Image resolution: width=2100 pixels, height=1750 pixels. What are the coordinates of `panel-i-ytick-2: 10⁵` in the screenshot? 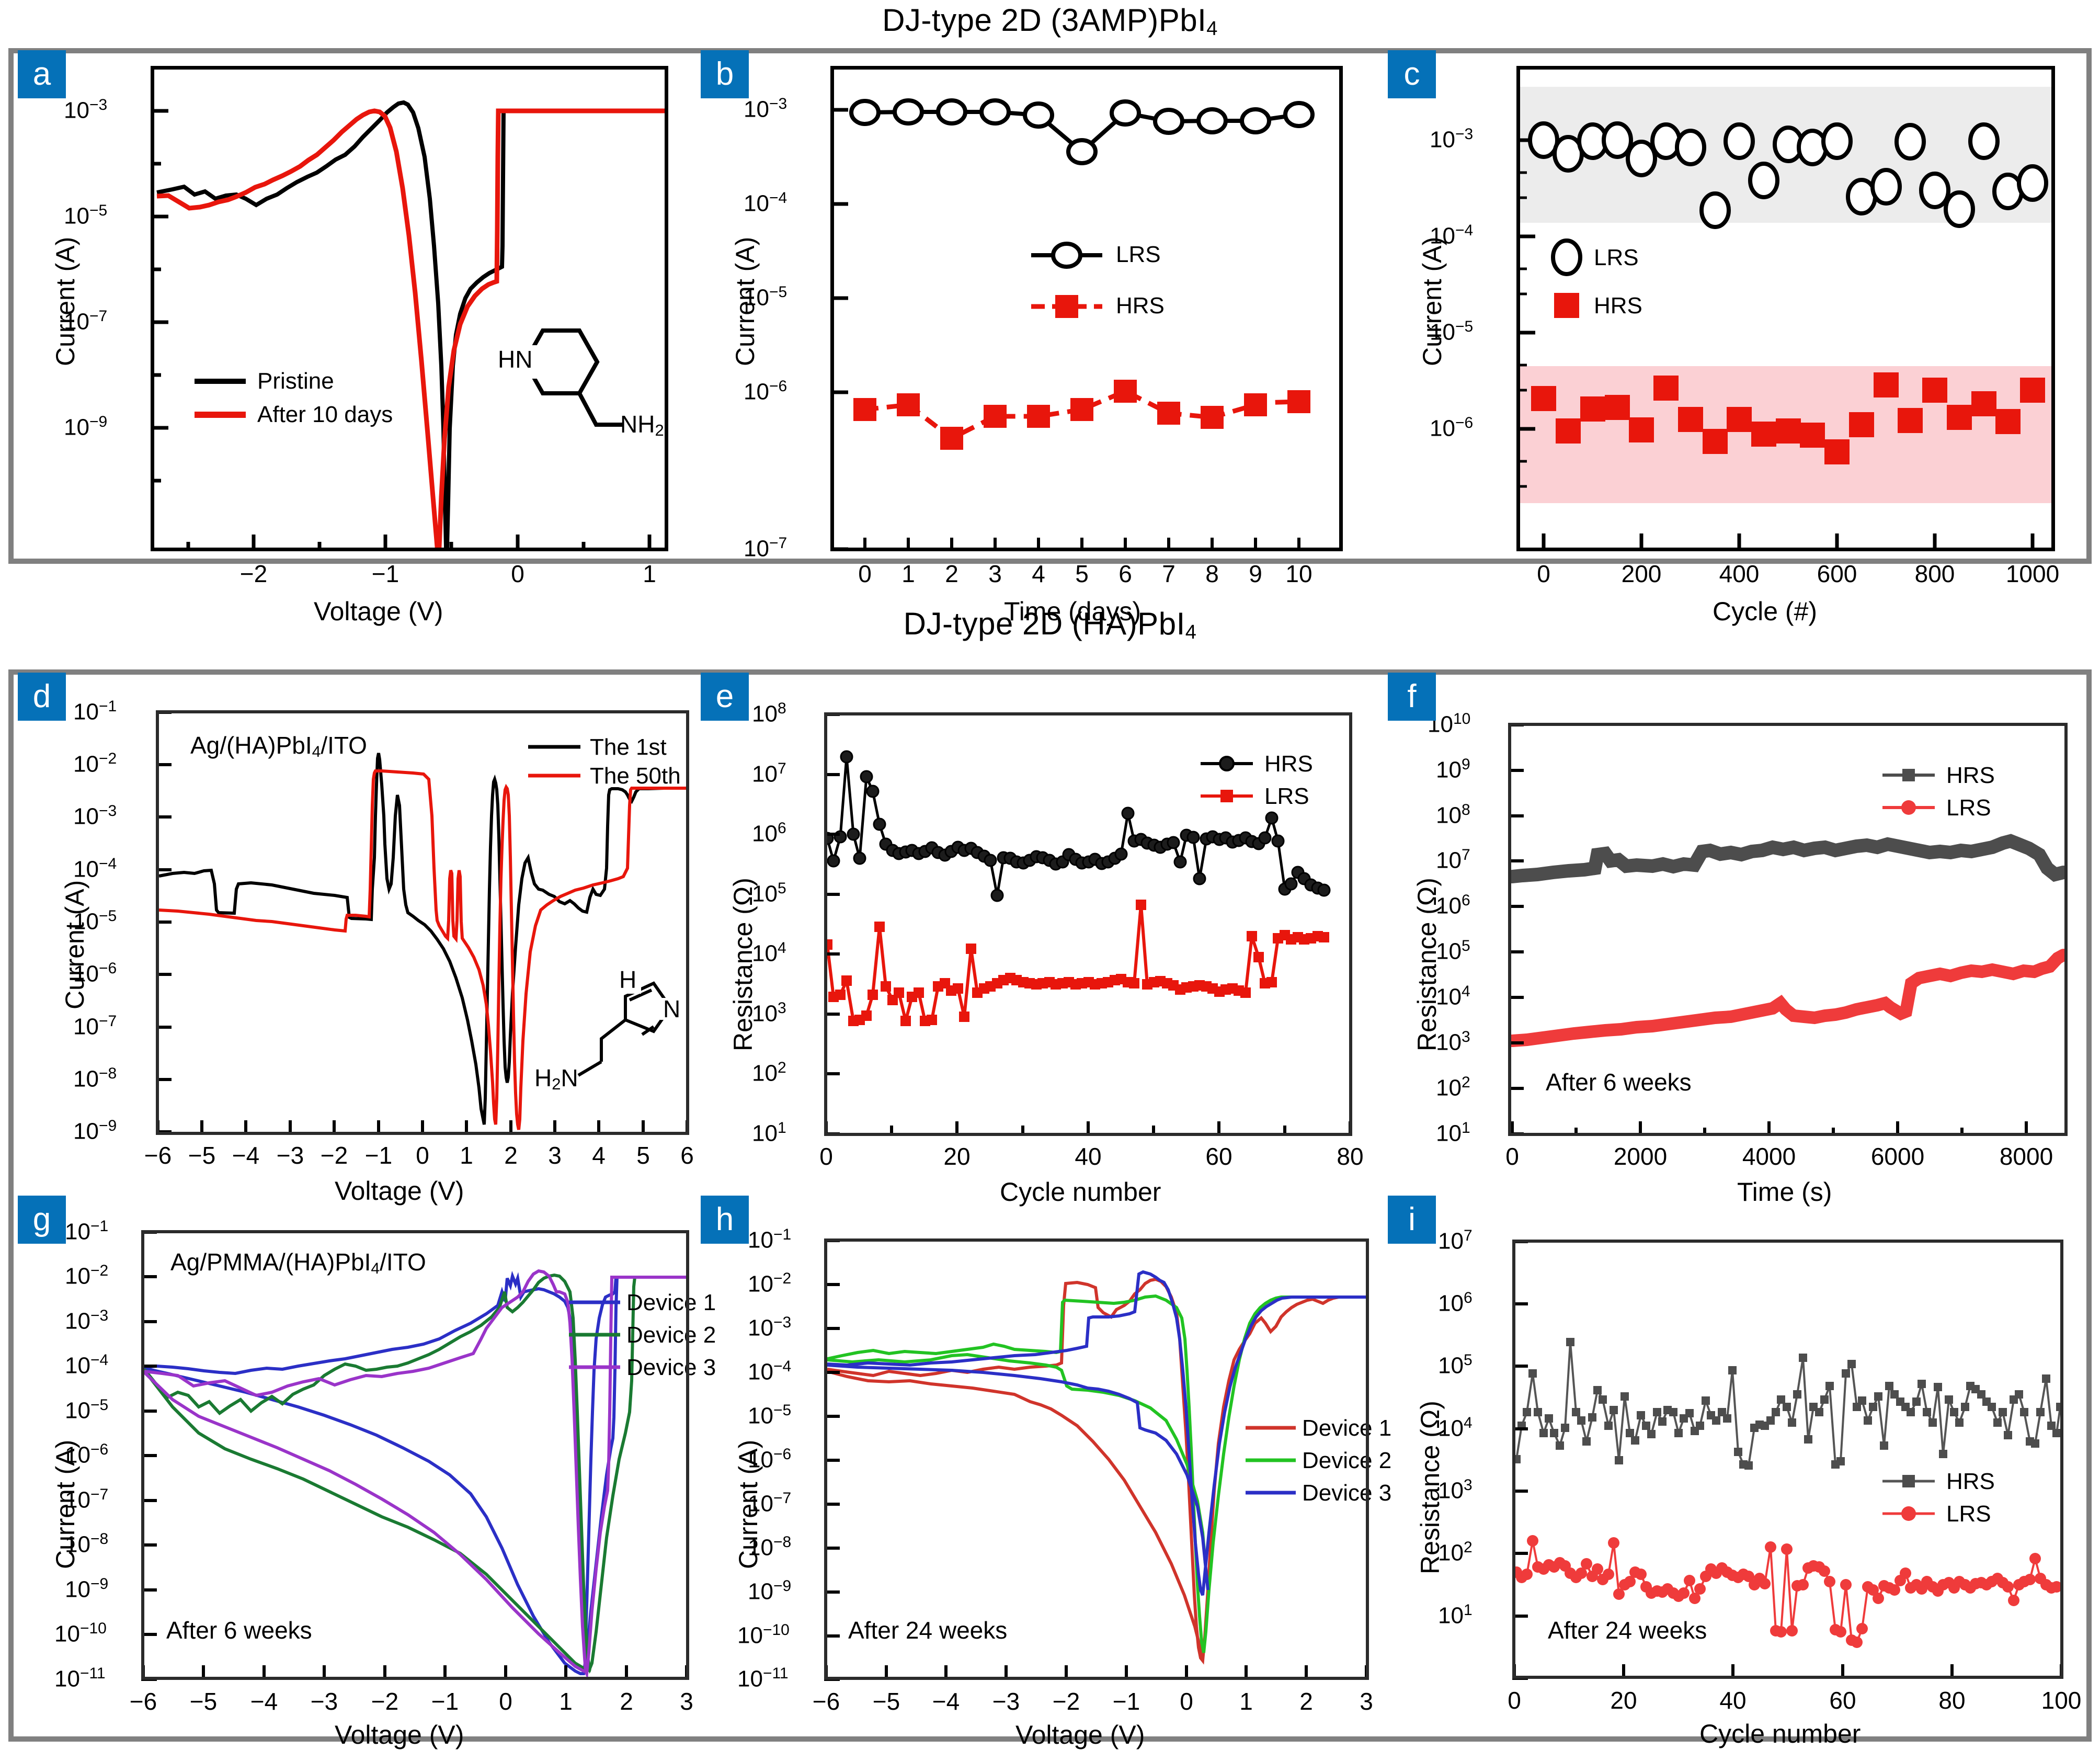 It's located at (1455, 1365).